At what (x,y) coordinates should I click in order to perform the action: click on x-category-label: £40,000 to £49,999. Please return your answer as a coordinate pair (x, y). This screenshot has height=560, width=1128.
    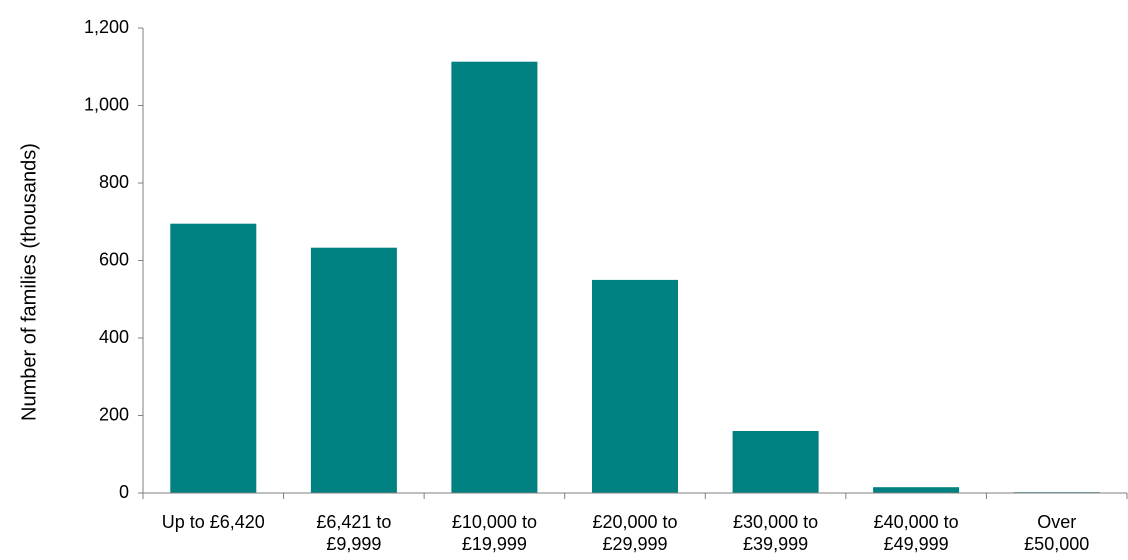
    Looking at the image, I should click on (916, 533).